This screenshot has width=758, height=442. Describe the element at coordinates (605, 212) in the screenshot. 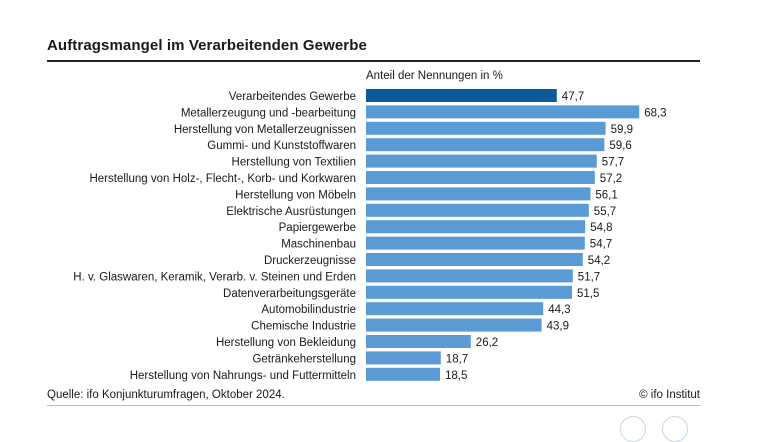

I see `value-label: 55,7` at that location.